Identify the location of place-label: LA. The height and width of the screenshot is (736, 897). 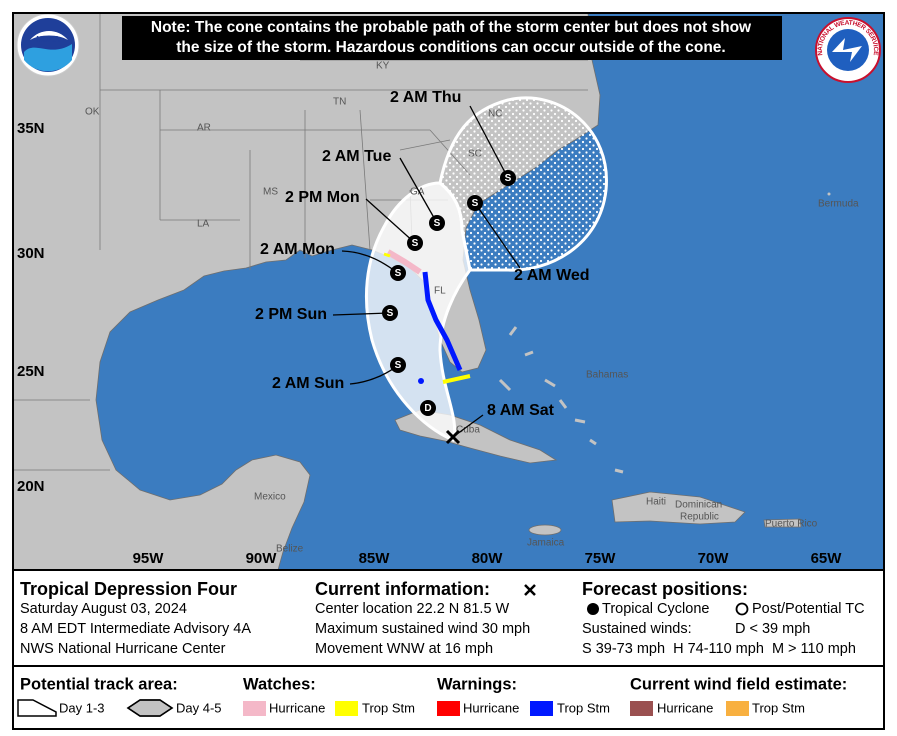
(203, 224).